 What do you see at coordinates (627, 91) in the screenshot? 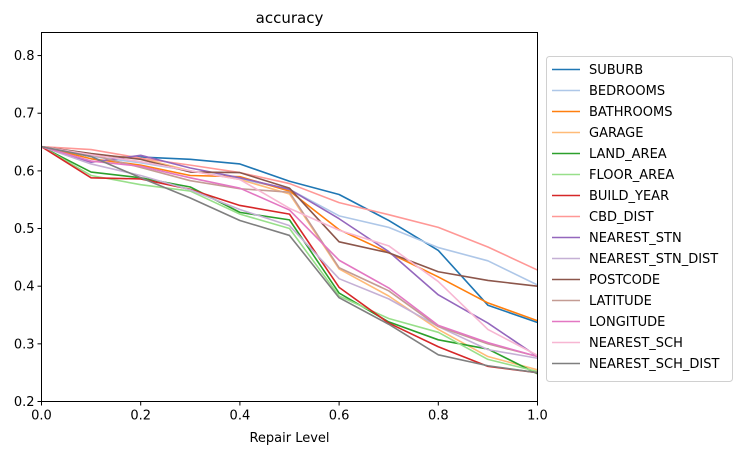
I see `legend-entry-label: BEDROOMS` at bounding box center [627, 91].